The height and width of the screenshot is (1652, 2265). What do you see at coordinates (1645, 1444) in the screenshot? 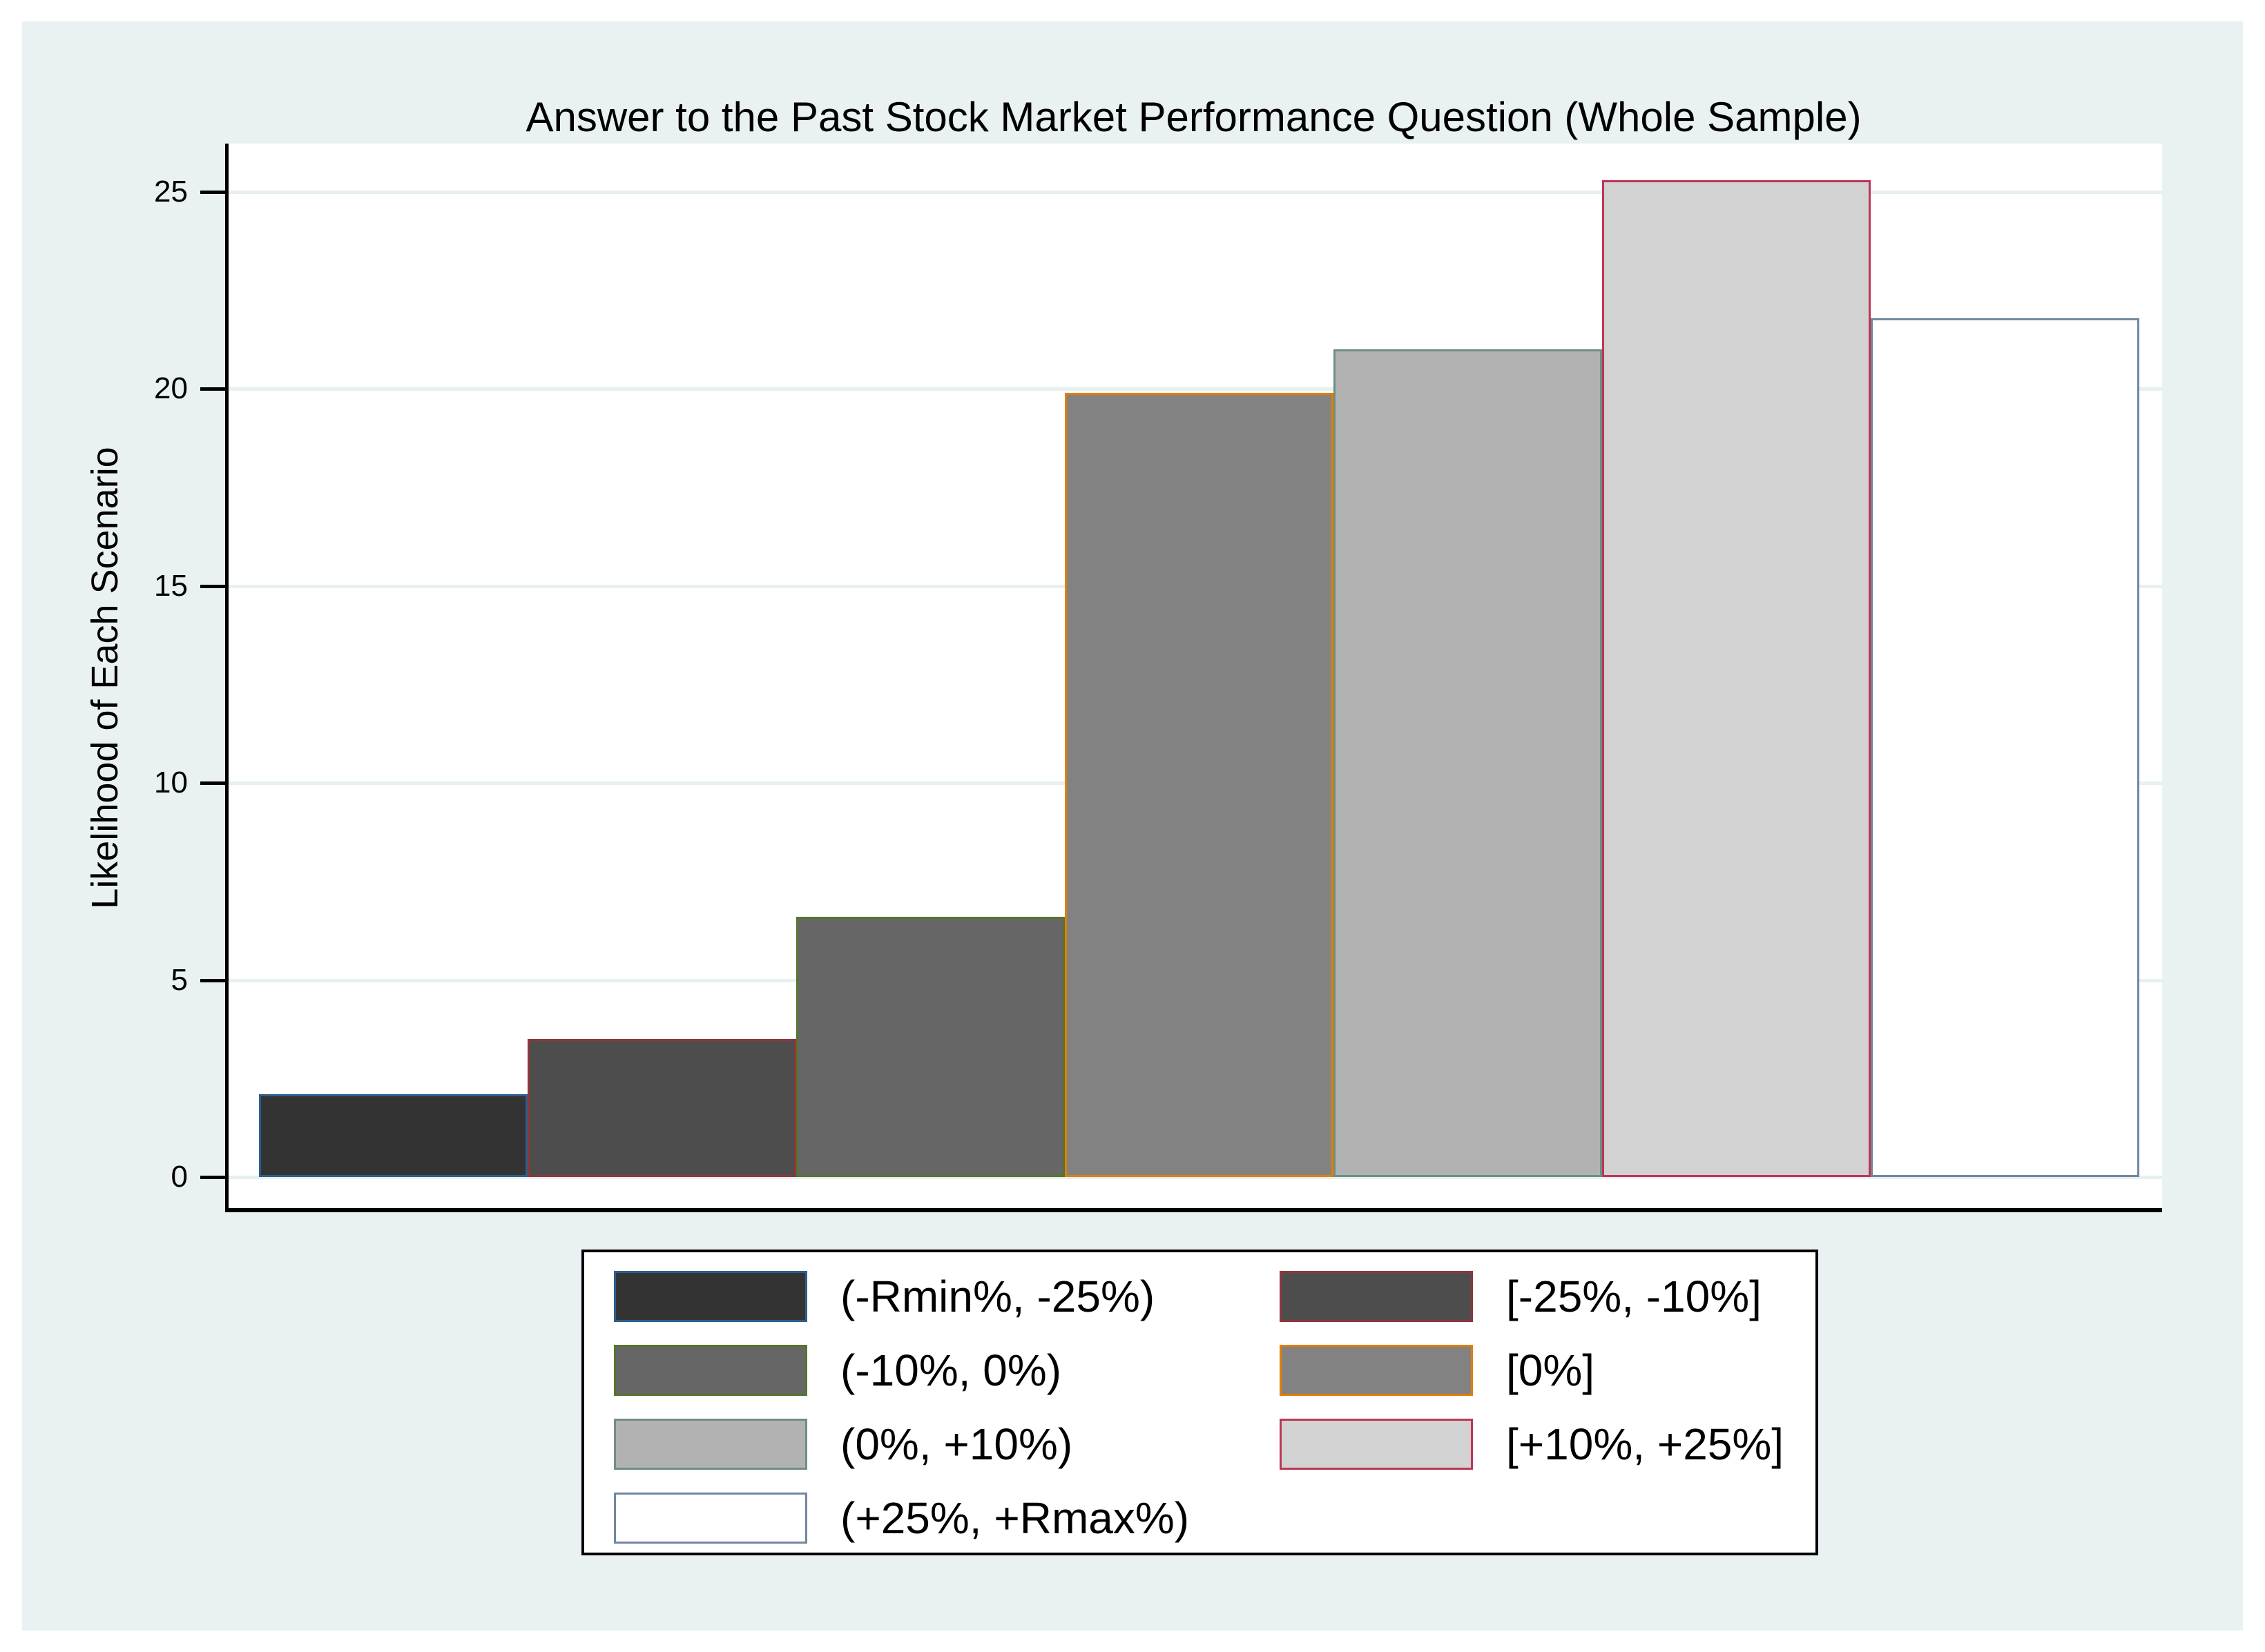
I see `legend-label-6: [+10%, +25%]` at bounding box center [1645, 1444].